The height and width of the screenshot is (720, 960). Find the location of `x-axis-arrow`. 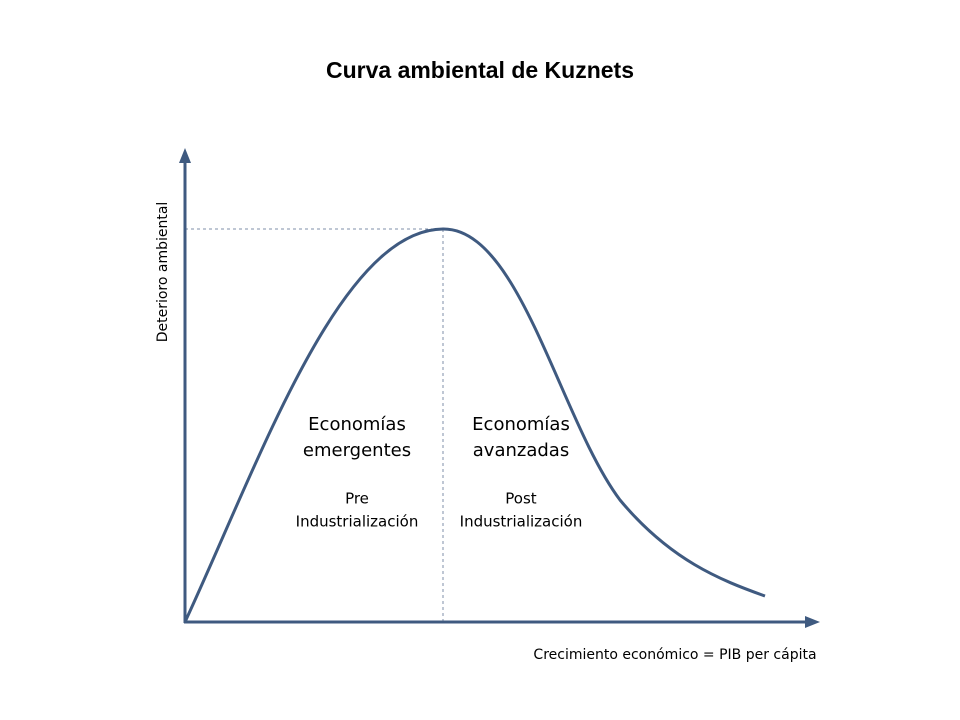

x-axis-arrow is located at coordinates (812, 622).